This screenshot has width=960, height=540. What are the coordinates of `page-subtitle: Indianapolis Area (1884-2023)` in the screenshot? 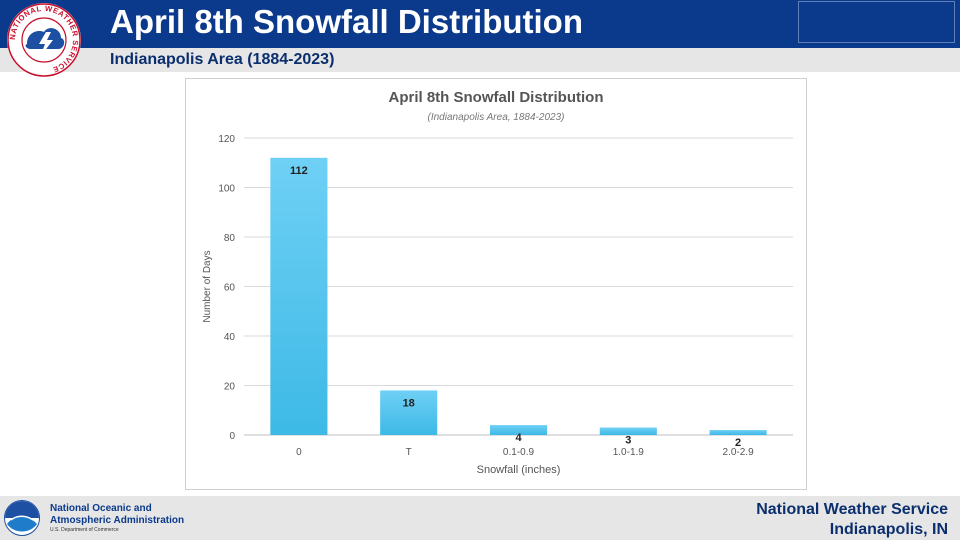 It's located at (222, 59).